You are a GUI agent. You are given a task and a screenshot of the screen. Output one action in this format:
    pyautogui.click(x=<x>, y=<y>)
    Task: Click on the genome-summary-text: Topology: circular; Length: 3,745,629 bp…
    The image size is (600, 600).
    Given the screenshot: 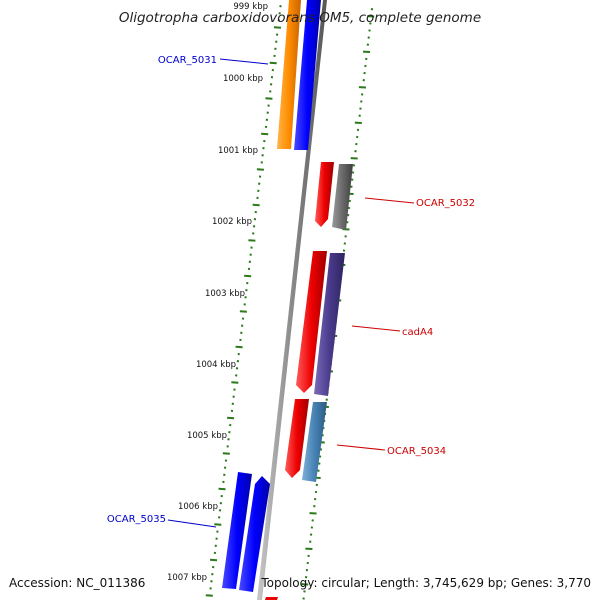 What is the action you would take?
    pyautogui.click(x=425, y=583)
    